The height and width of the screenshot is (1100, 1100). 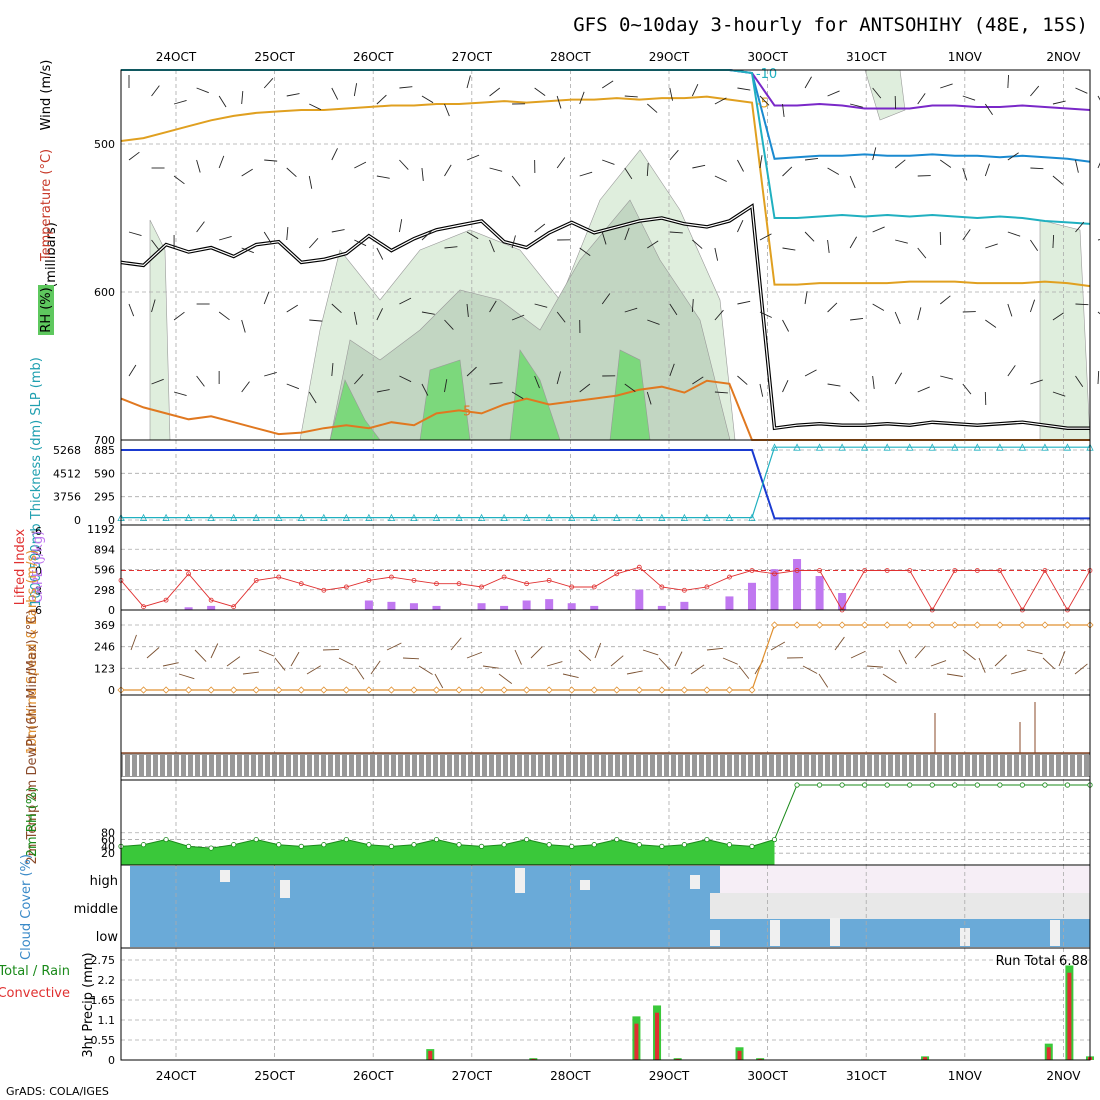 I want to click on slp-tick-295: 295, so click(x=104, y=497).